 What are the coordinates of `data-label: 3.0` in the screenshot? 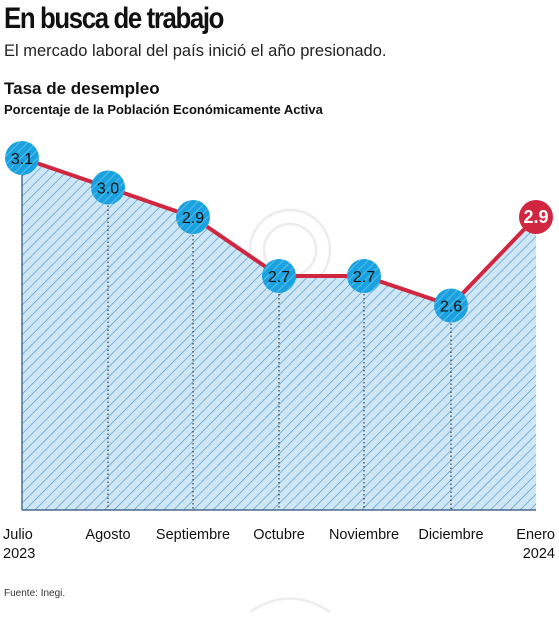 It's located at (108, 189).